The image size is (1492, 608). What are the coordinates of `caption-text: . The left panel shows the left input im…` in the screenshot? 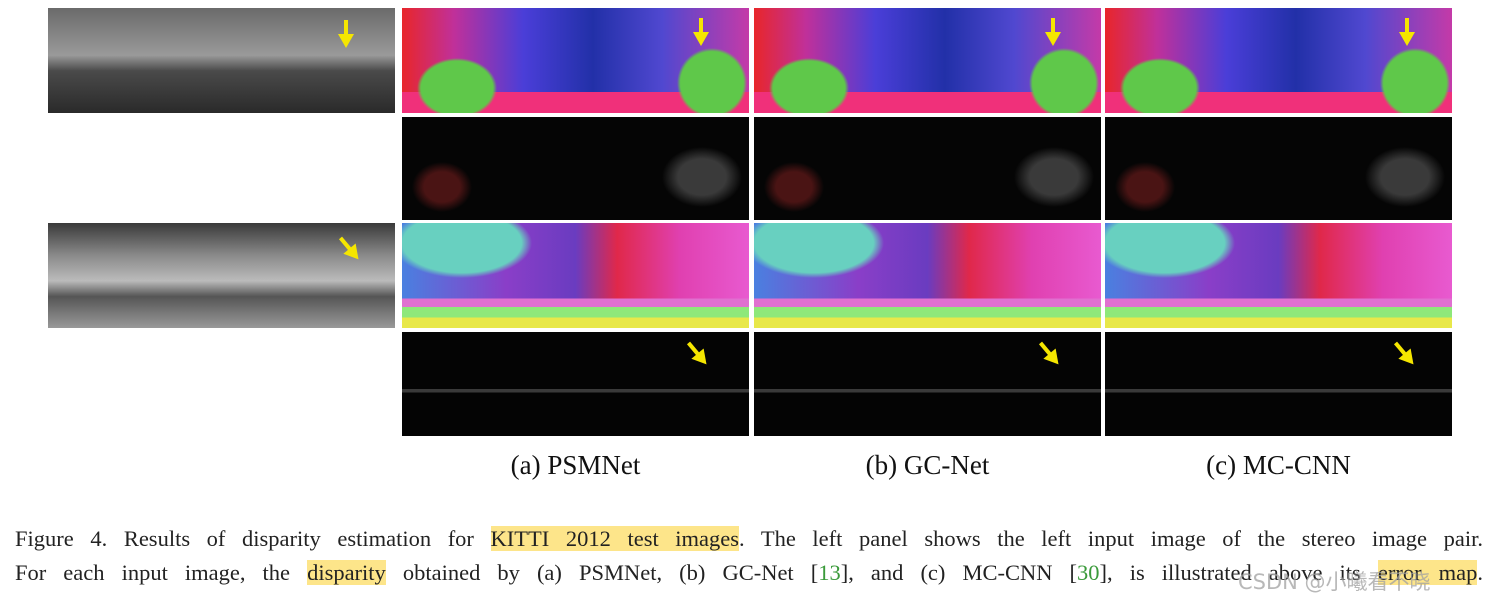 It's located at (1111, 538).